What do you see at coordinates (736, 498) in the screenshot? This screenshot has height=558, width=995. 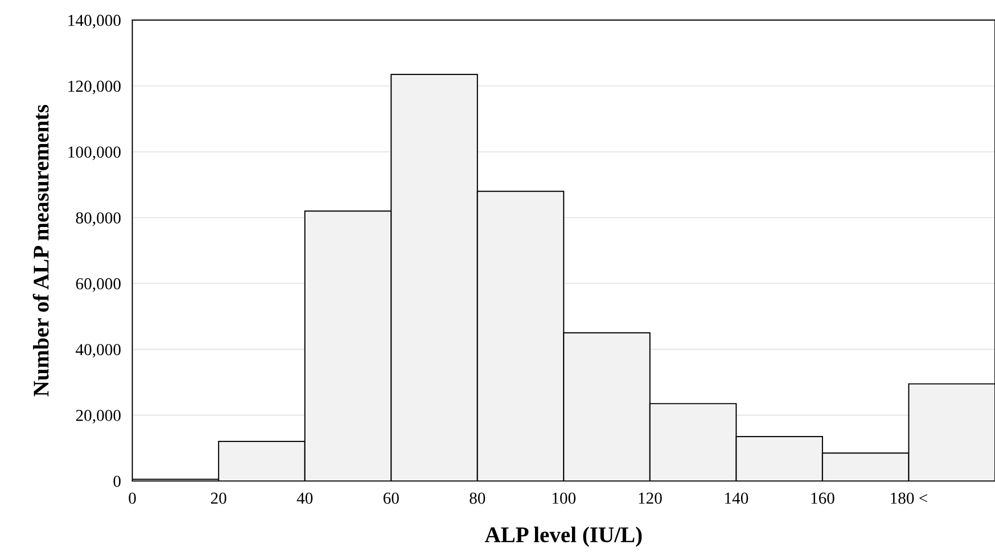 I see `x-tick-label: 140` at bounding box center [736, 498].